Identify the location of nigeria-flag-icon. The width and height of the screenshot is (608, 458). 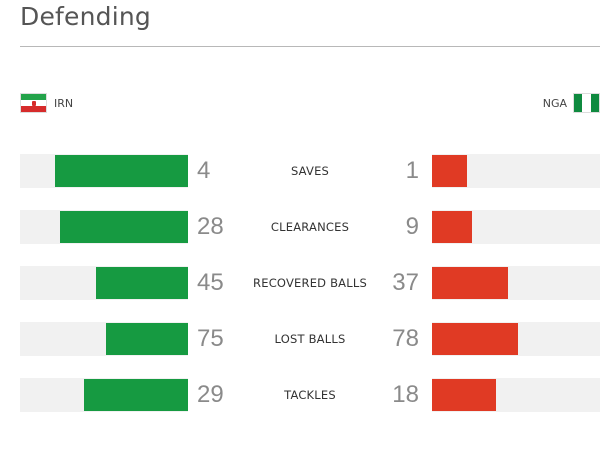
(586, 103).